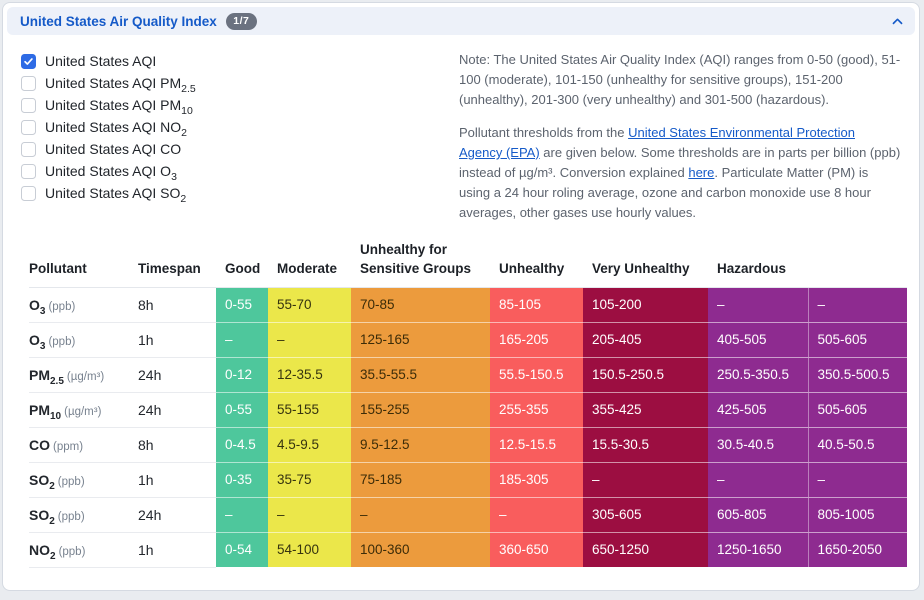 Image resolution: width=924 pixels, height=600 pixels. I want to click on hazardous-cell-2: 350.5-500.5, so click(857, 375).